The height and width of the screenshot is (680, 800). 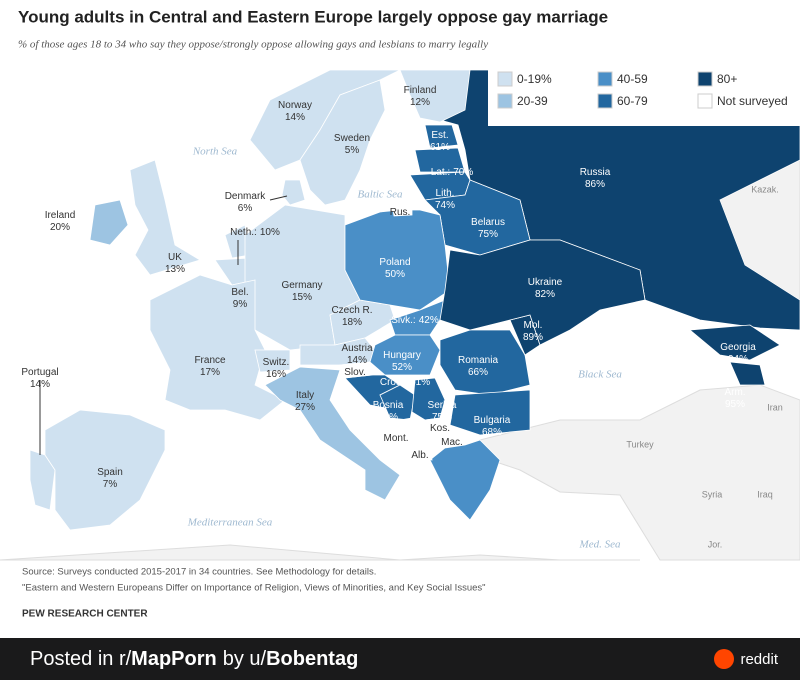 I want to click on place-label: Iran, so click(x=775, y=407).